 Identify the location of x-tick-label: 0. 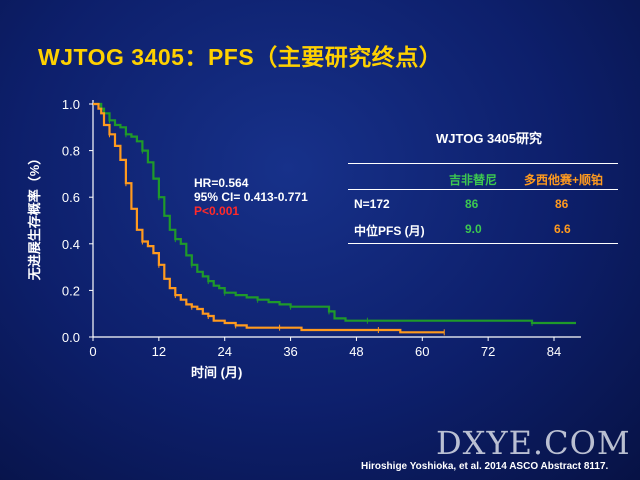
(92, 351).